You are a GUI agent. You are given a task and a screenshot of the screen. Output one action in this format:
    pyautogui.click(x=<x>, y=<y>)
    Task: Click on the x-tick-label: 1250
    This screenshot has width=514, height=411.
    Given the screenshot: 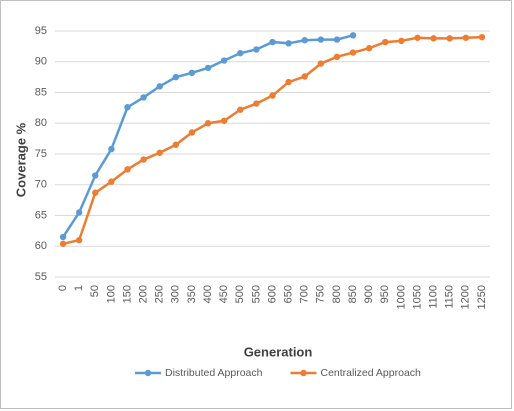 What is the action you would take?
    pyautogui.click(x=482, y=297)
    